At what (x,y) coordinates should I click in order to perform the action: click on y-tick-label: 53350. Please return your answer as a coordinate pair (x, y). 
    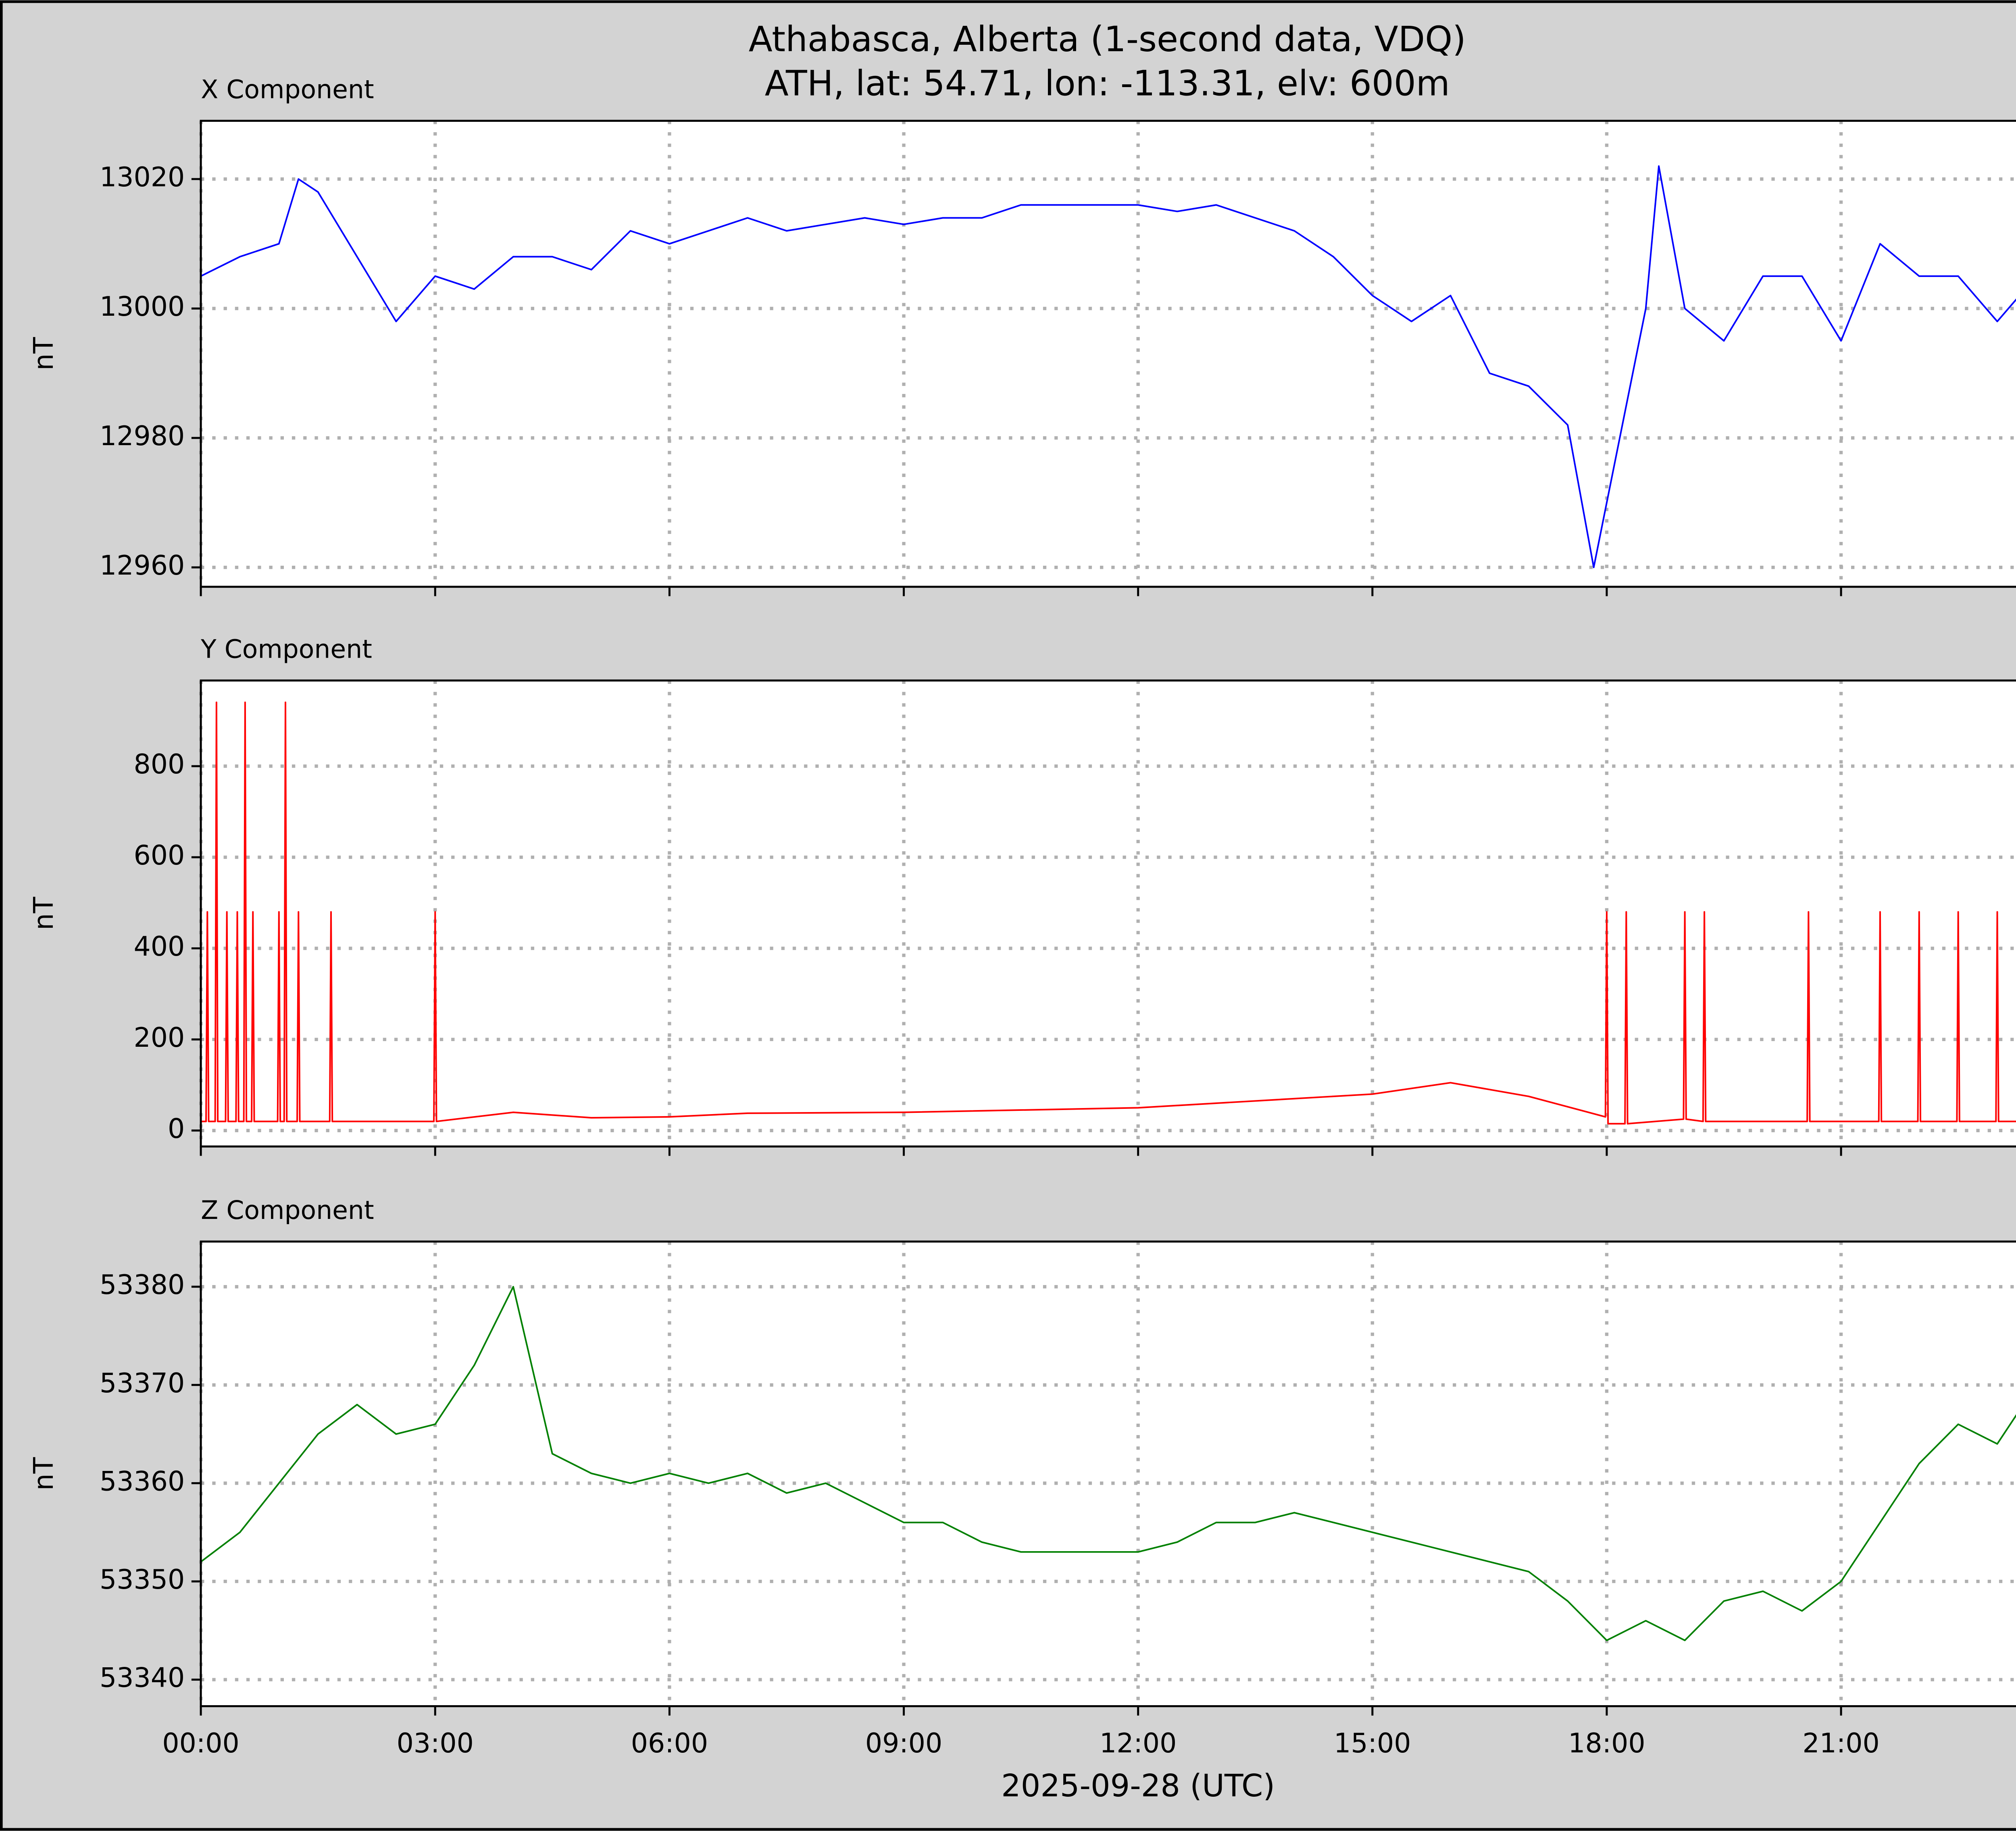
    Looking at the image, I should click on (142, 1579).